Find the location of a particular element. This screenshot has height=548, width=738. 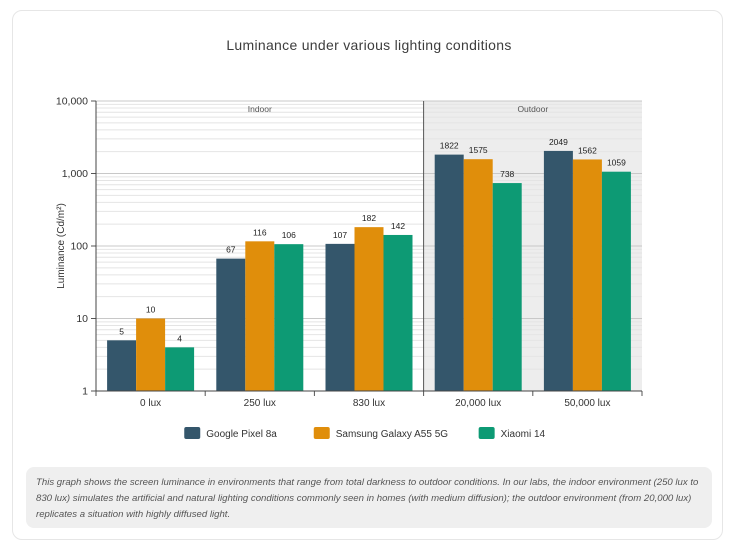

y-tick-label: 10,000 is located at coordinates (72, 102).